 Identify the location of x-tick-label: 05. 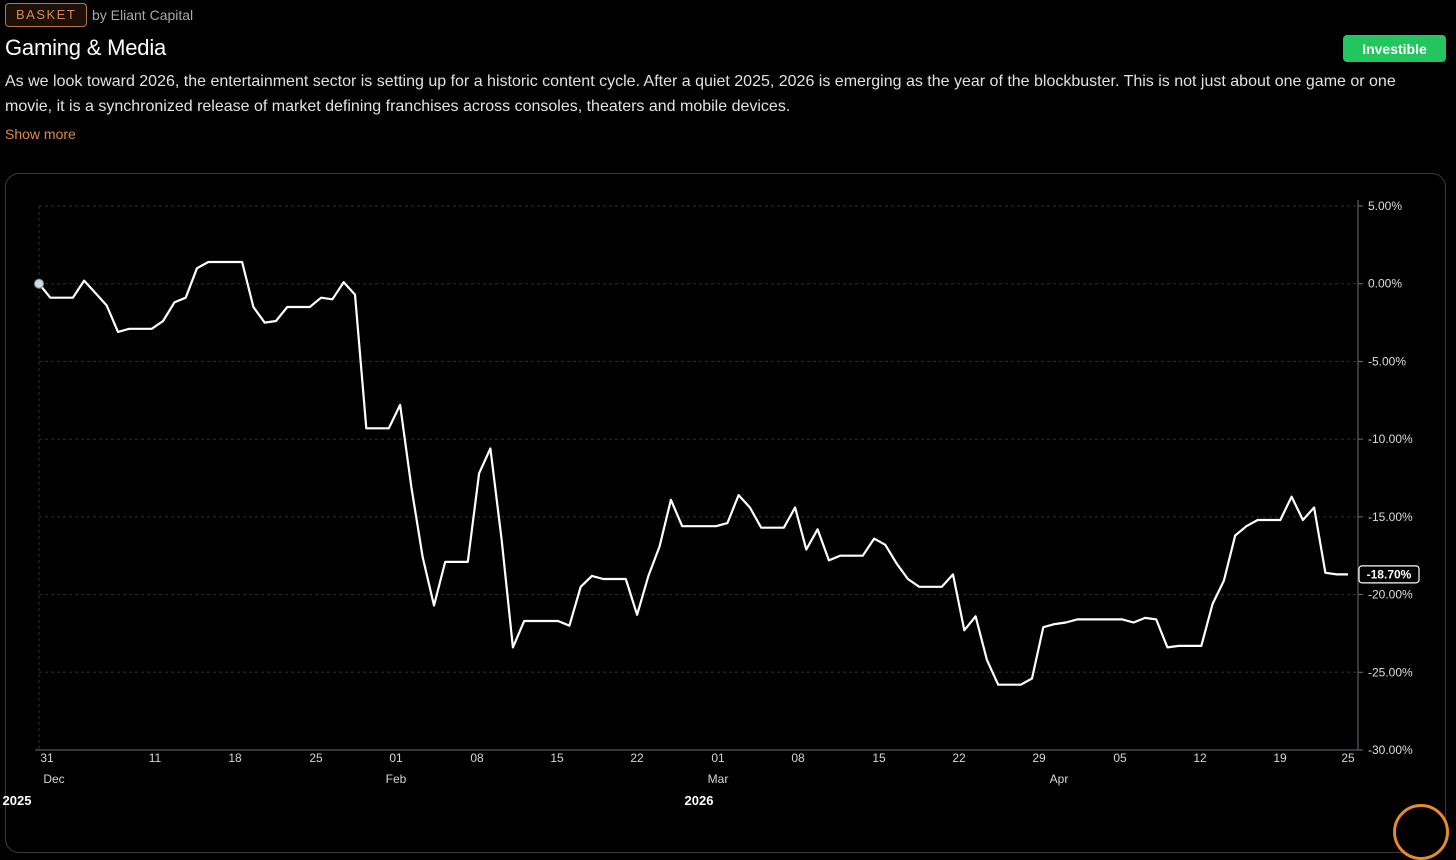
(1120, 758).